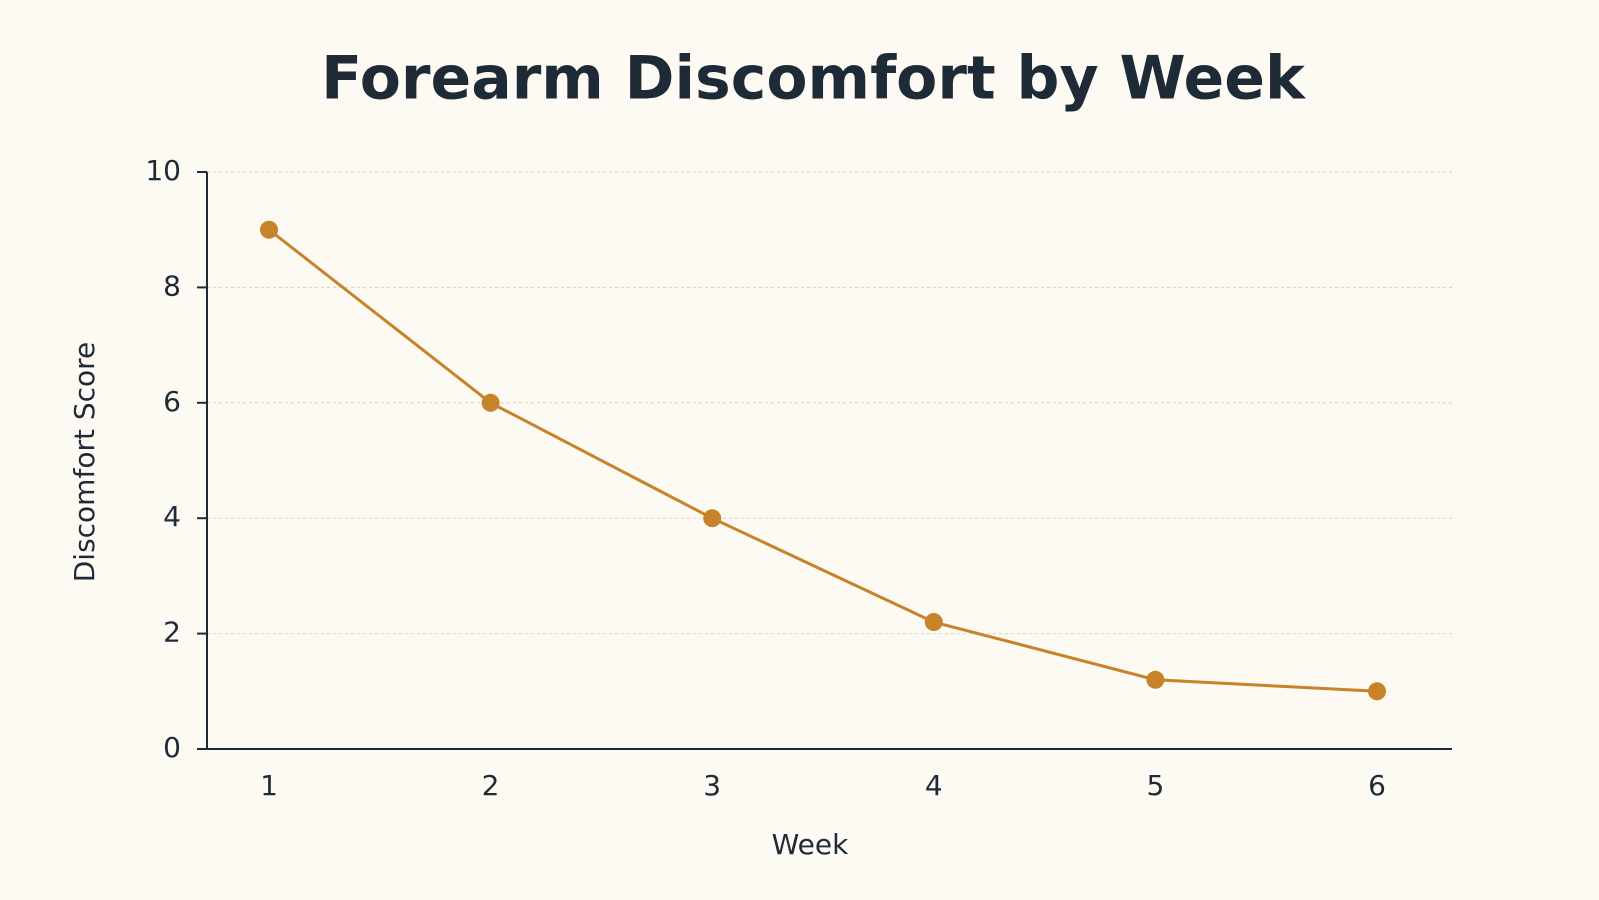  I want to click on y-tick-label: 8, so click(172, 285).